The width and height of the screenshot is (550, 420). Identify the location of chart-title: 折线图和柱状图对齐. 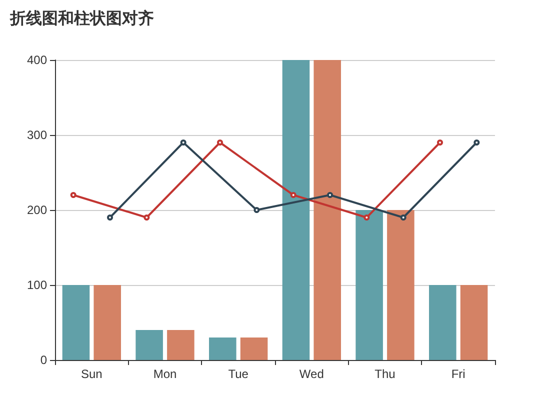
(81, 18).